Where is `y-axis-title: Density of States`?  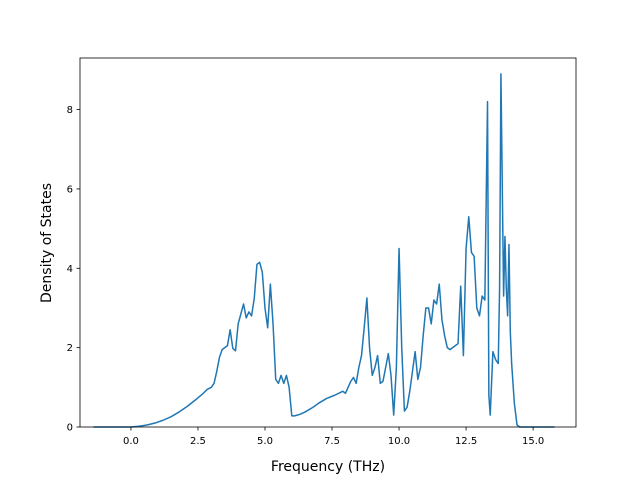 y-axis-title: Density of States is located at coordinates (47, 243).